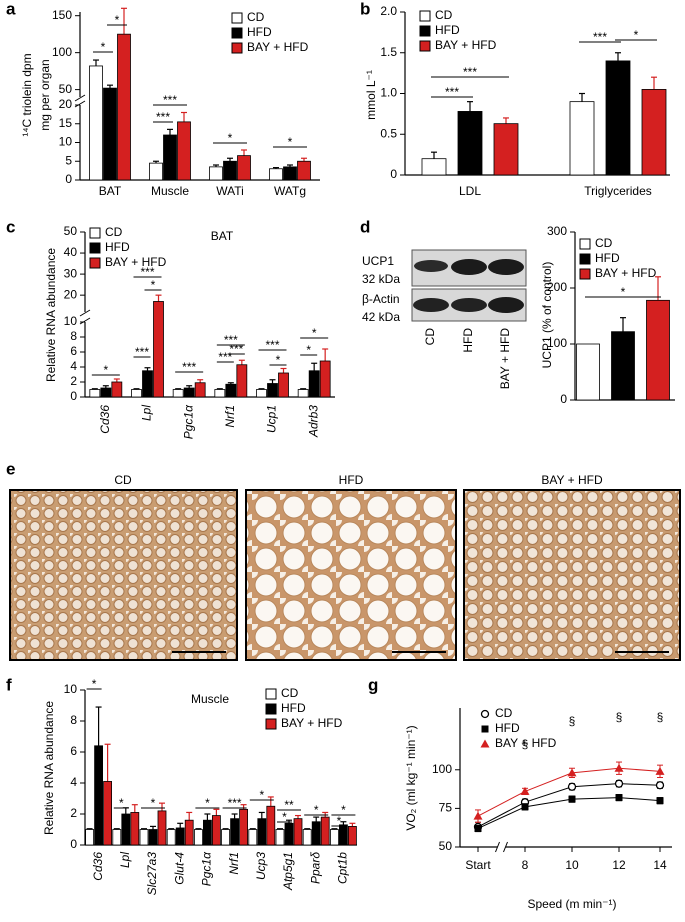 Image resolution: width=685 pixels, height=922 pixels. Describe the element at coordinates (371, 95) in the screenshot. I see `y-axis-label: mmol L⁻¹` at that location.